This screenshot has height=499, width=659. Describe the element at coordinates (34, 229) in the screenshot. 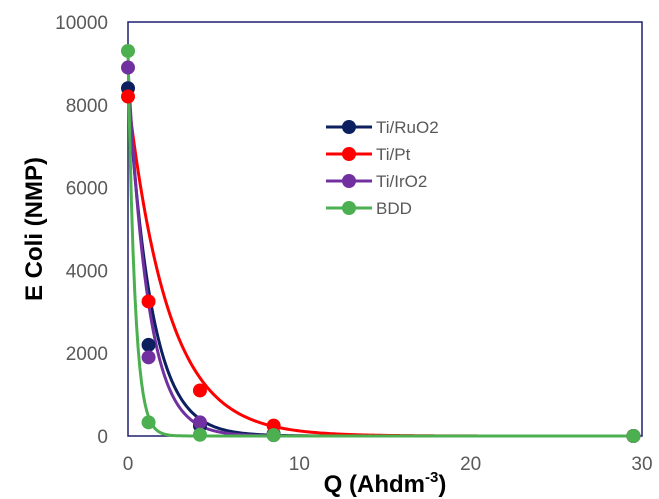

I see `y-axis-title: E Coli (NMP)` at that location.